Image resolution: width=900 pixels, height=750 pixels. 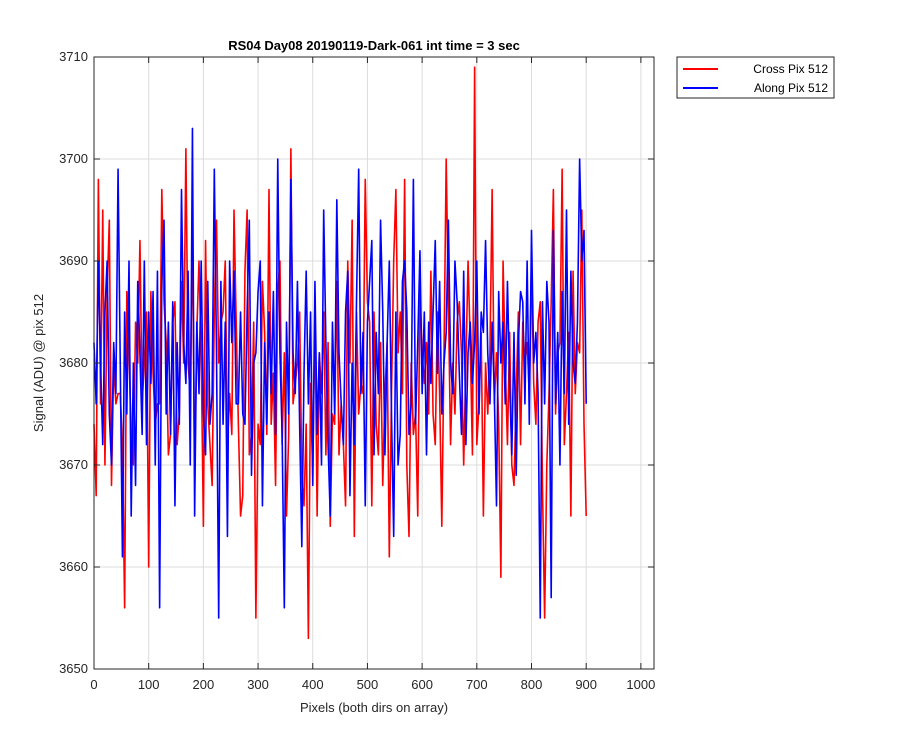 What do you see at coordinates (73, 464) in the screenshot?
I see `y-tick-label: 3670` at bounding box center [73, 464].